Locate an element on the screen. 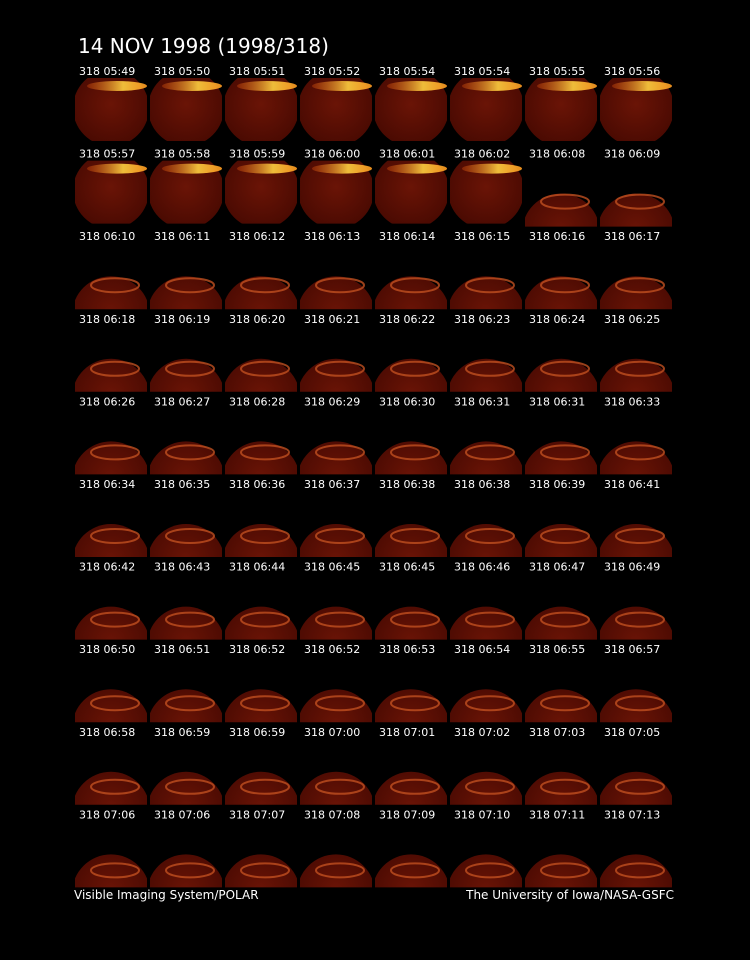  frame-label: 318 06:10 is located at coordinates (107, 236).